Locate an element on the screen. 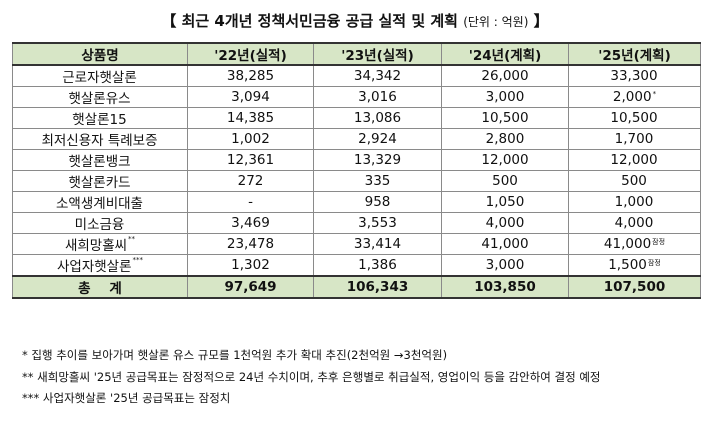 This screenshot has height=423, width=710. y25-mark: * is located at coordinates (654, 94).